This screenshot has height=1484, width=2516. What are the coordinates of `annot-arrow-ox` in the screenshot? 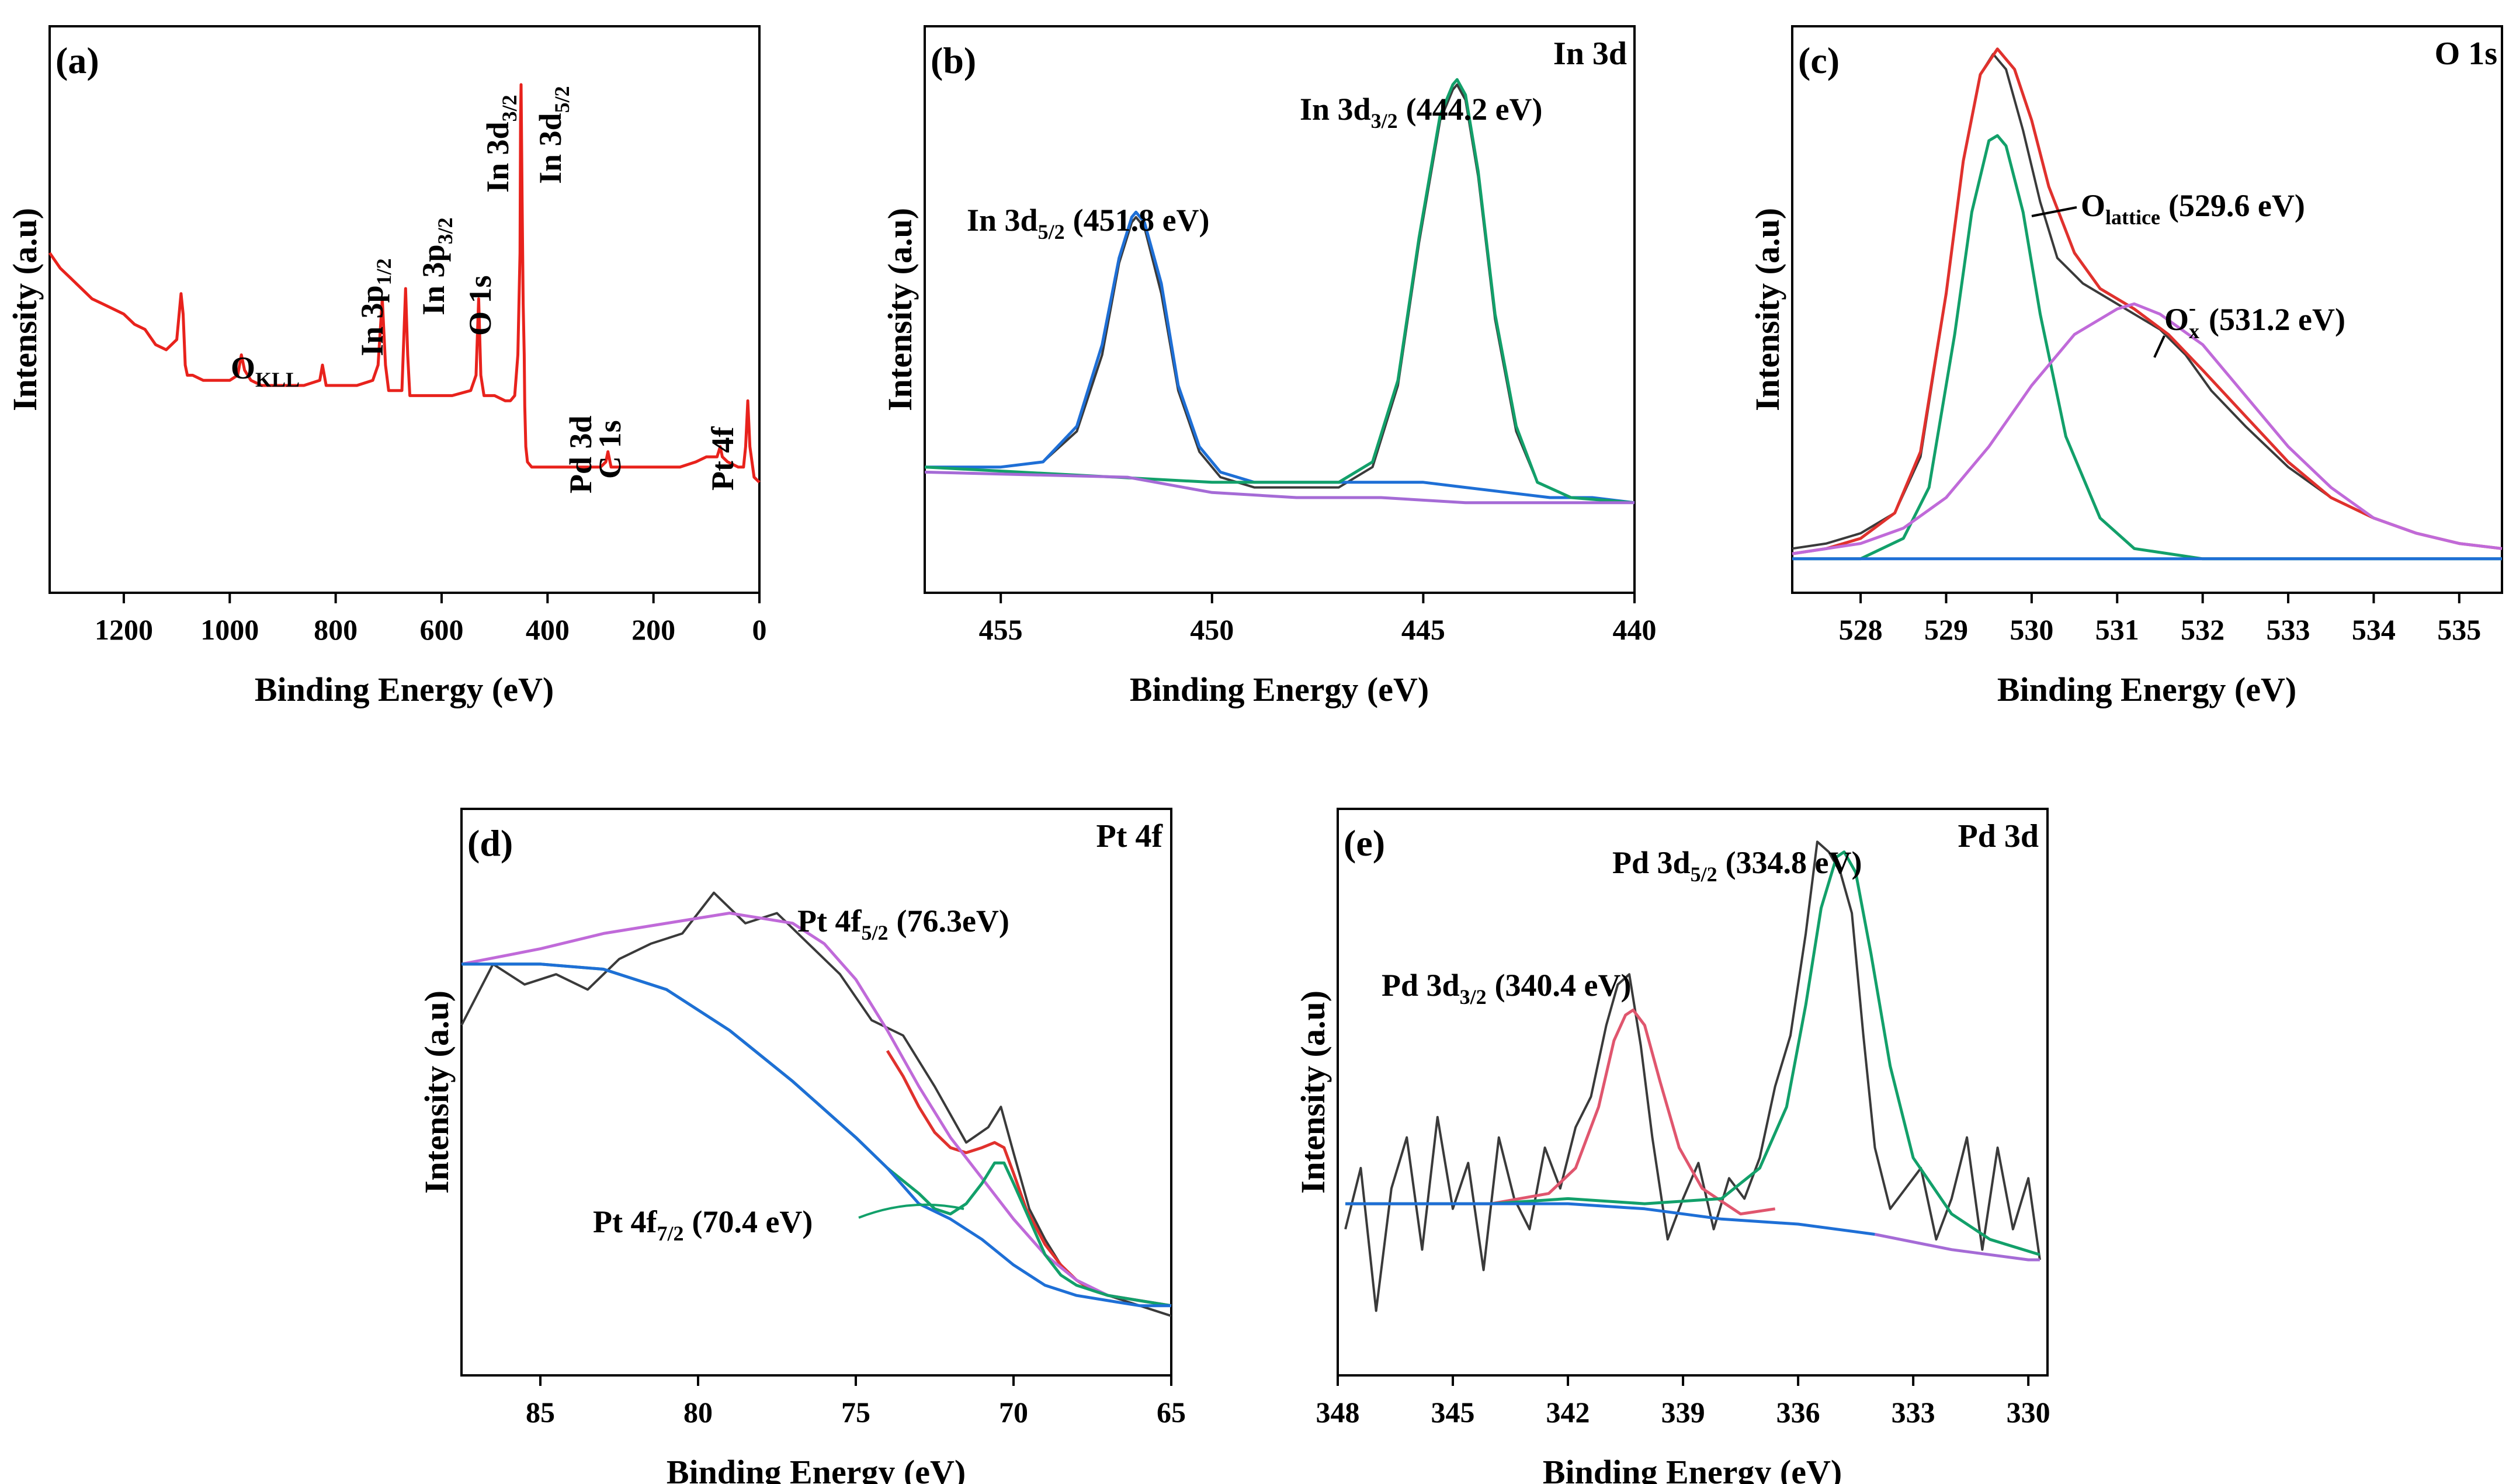 It's located at (2159, 346).